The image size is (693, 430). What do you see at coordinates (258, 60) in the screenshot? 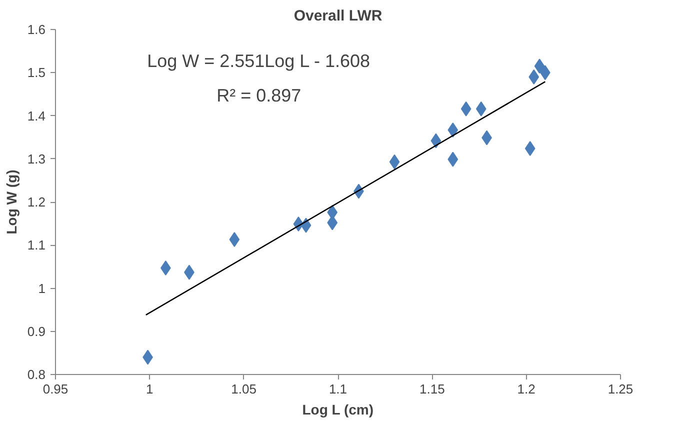
I see `annotation: Log W = 2.551Log L - 1.608` at bounding box center [258, 60].